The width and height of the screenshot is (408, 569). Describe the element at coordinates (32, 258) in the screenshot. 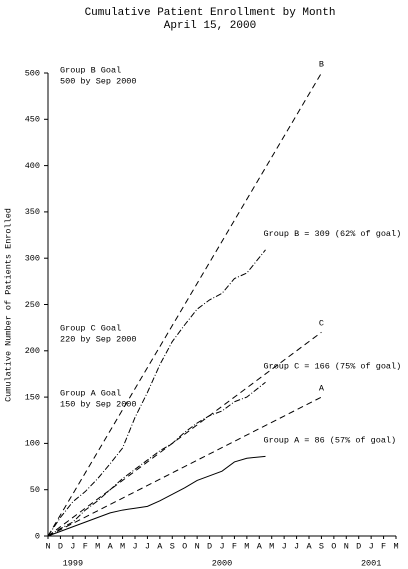

I see `y-tick-label: 300` at that location.